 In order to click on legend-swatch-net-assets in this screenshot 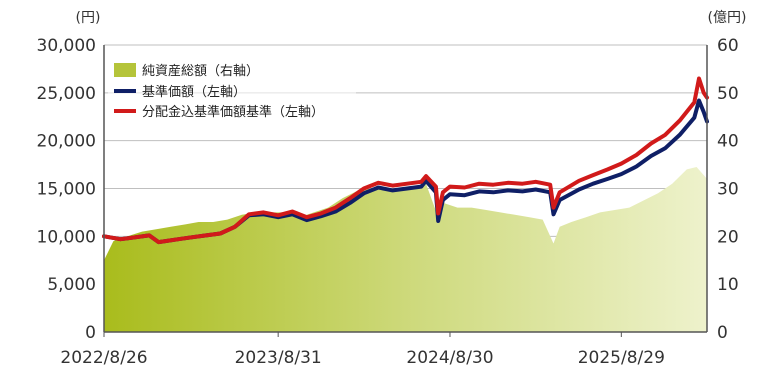, I will do `click(125, 70)`.